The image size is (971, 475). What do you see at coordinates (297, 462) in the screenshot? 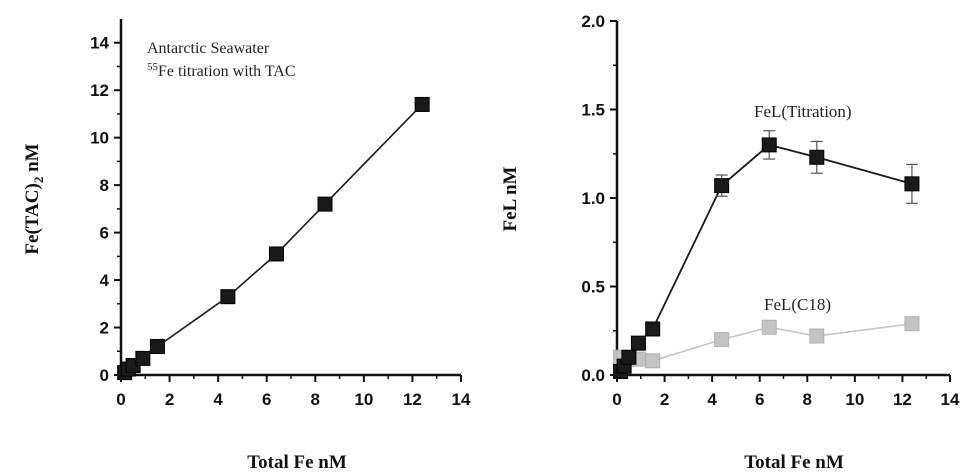
I see `left-x-axis-label: Total Fe nM` at bounding box center [297, 462].